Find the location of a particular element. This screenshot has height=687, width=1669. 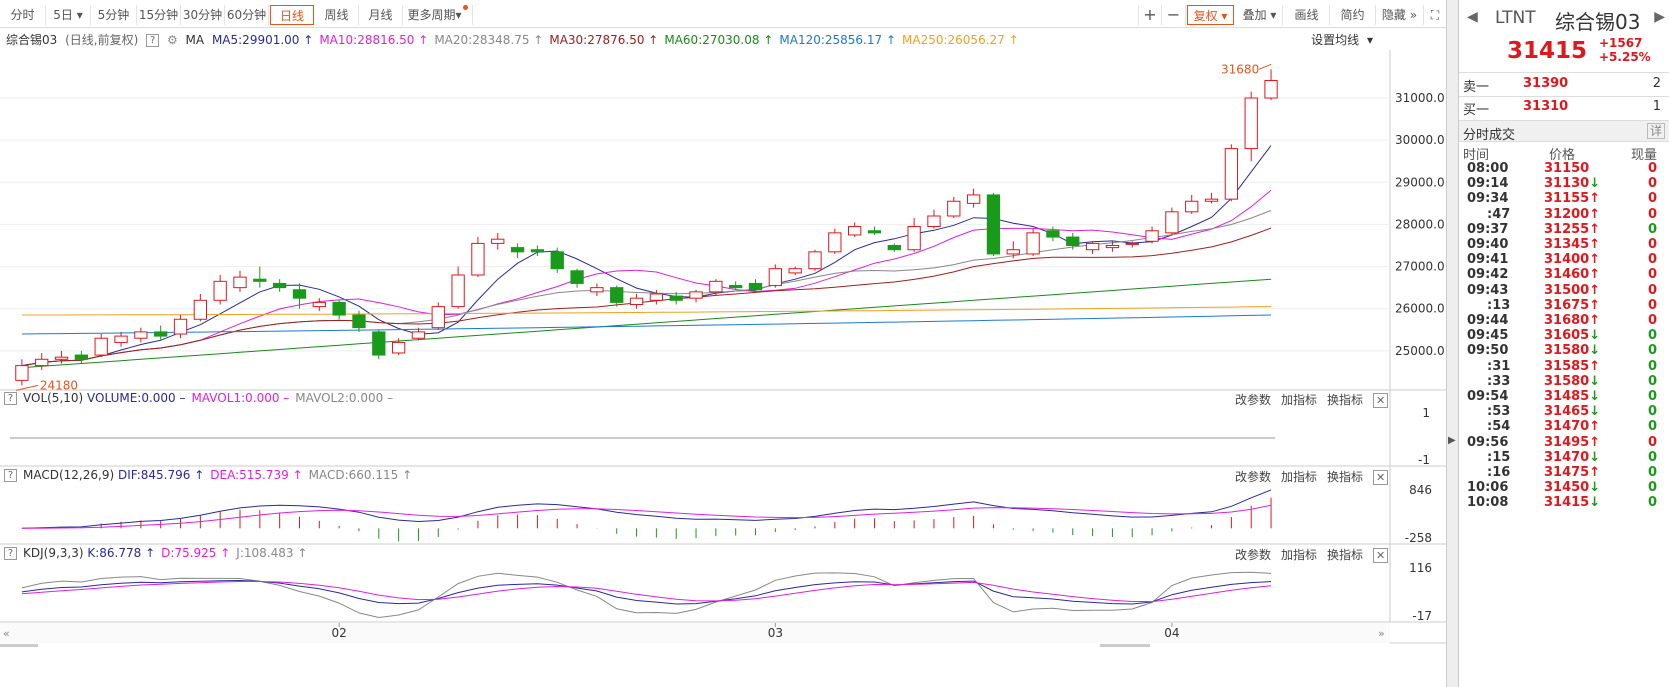

simple-button: 简约 is located at coordinates (1353, 15).